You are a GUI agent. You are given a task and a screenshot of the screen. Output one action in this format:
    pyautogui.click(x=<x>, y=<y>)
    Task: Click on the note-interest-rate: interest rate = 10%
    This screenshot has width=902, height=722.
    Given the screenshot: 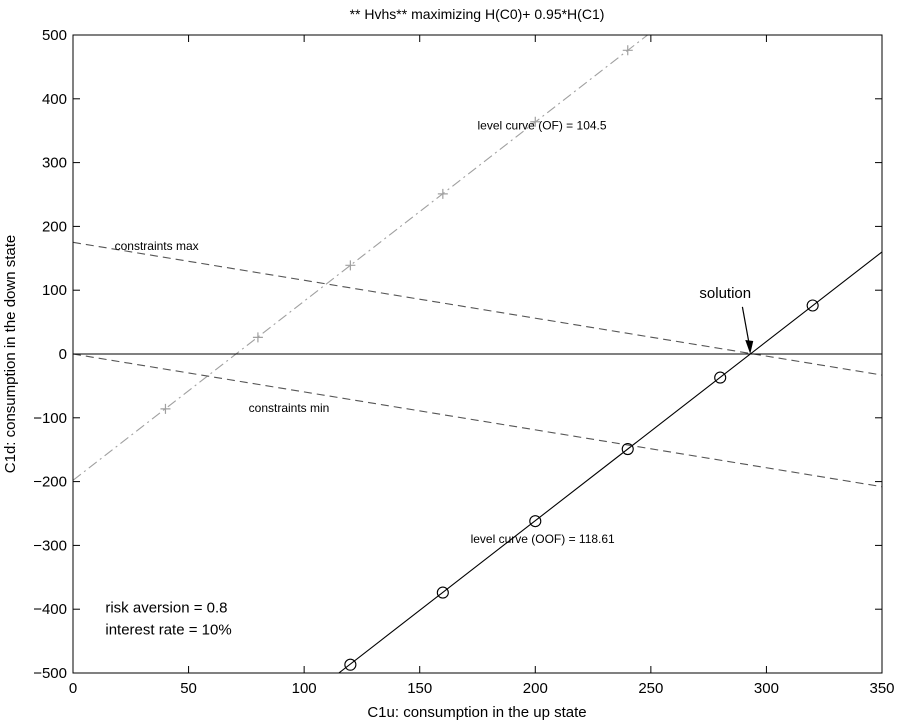 What is the action you would take?
    pyautogui.click(x=168, y=630)
    